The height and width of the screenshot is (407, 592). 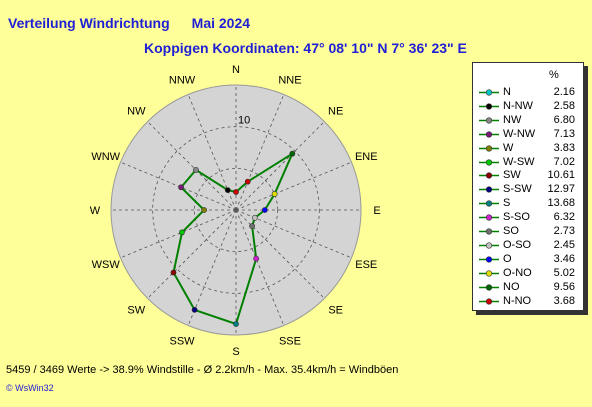 I want to click on legend-item: S-SW 12.97, so click(x=528, y=189).